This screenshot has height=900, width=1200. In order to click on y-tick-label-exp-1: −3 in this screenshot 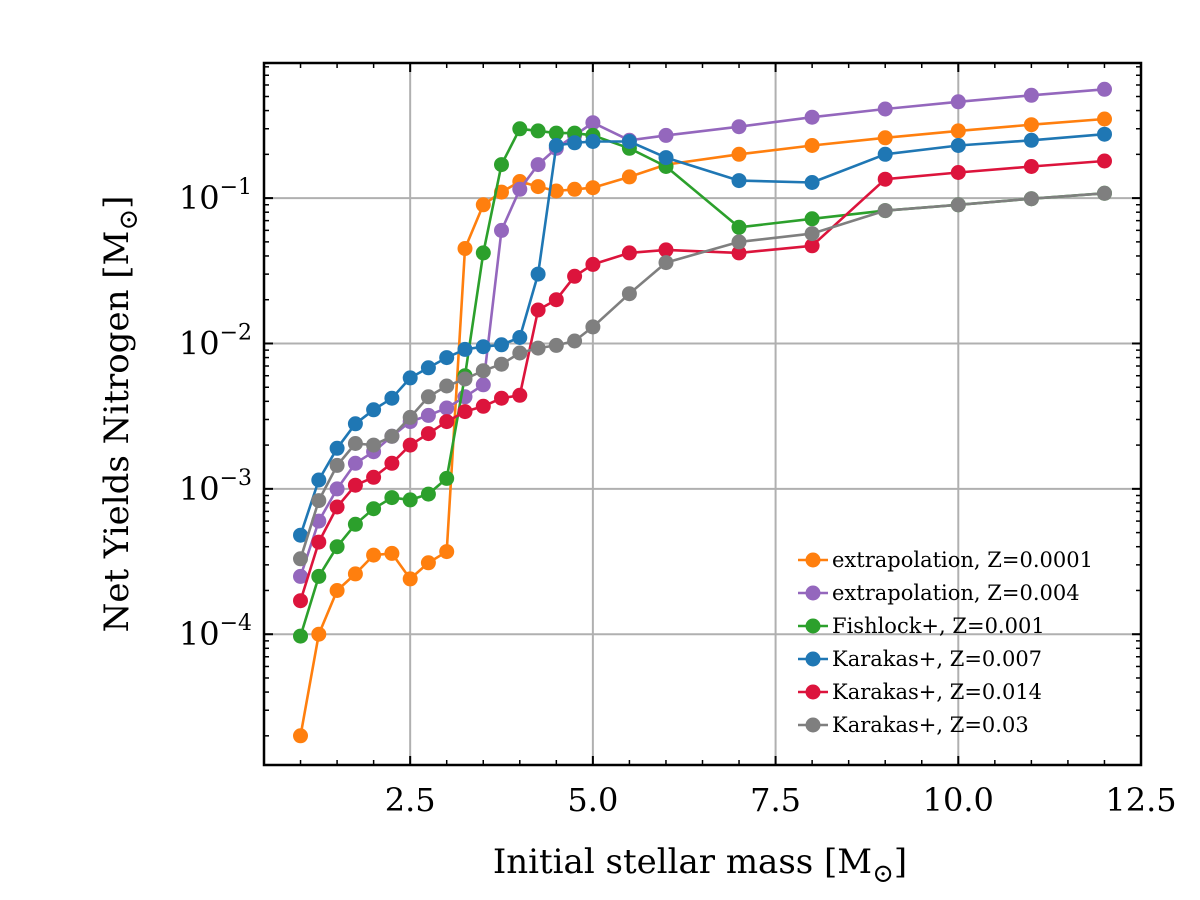, I will do `click(236, 478)`.